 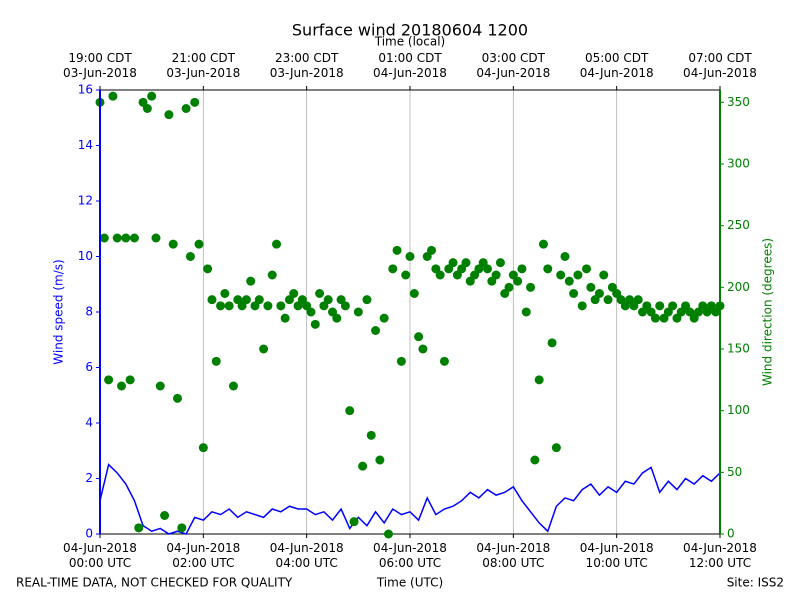 I want to click on y2-tick-label: 300, so click(x=738, y=164).